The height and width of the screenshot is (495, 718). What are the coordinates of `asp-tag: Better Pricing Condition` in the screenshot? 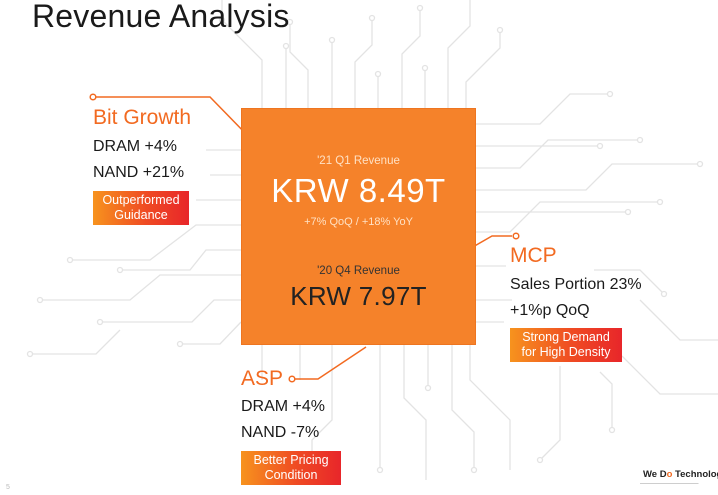 It's located at (291, 468).